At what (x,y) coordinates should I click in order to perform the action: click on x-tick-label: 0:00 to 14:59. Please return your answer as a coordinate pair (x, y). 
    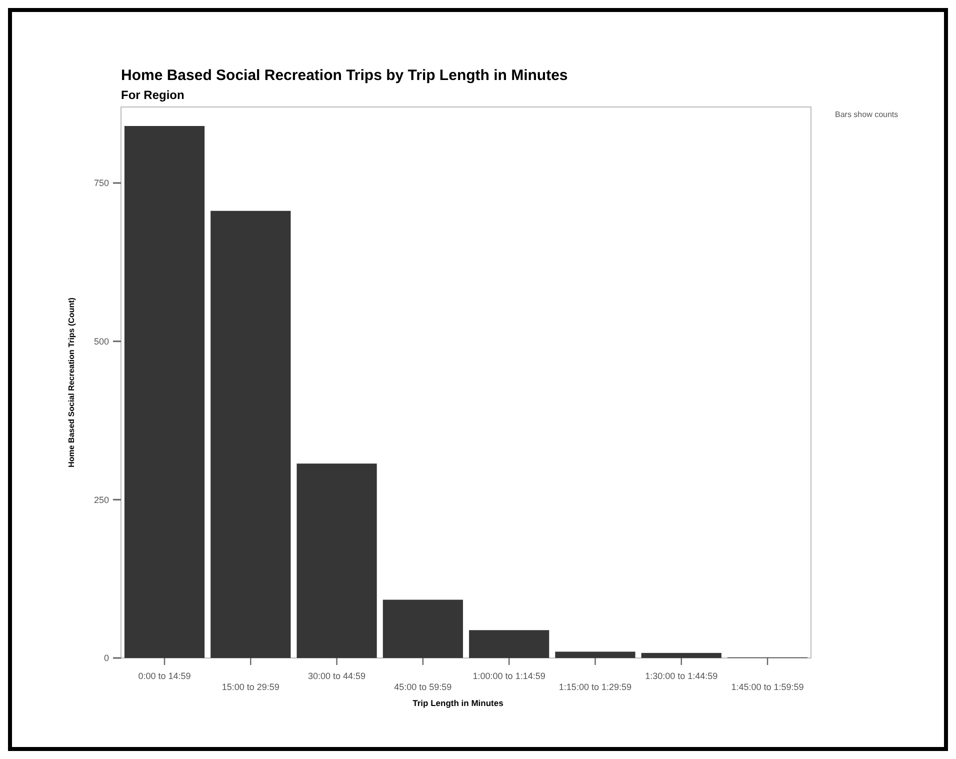
    Looking at the image, I should click on (164, 676).